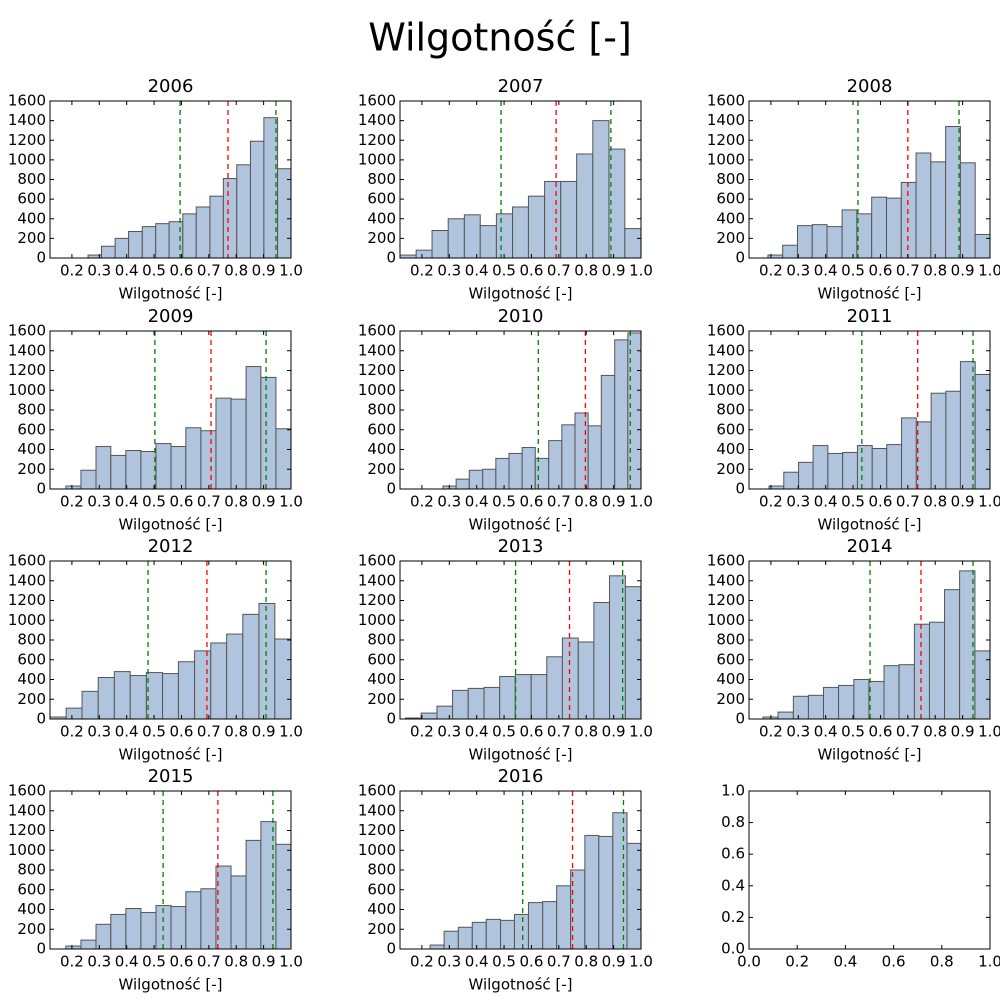 Image resolution: width=1000 pixels, height=1000 pixels. I want to click on y-tick-label: 600, so click(730, 429).